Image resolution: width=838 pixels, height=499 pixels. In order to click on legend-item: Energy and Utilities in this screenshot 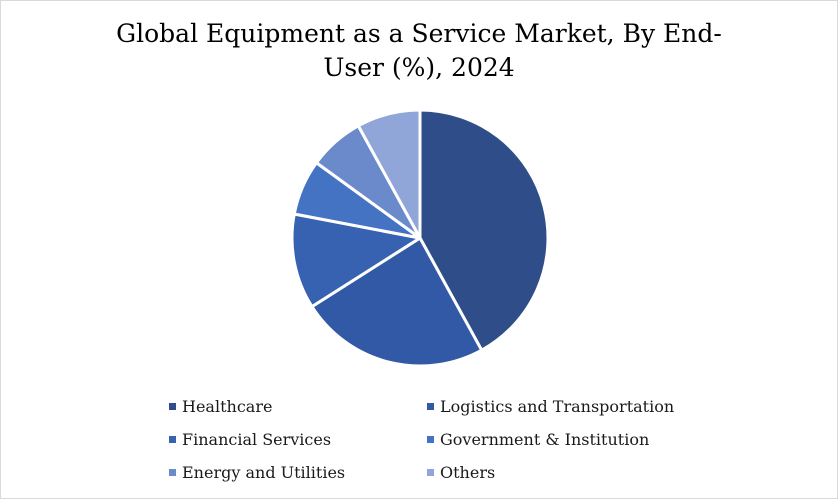, I will do `click(257, 472)`.